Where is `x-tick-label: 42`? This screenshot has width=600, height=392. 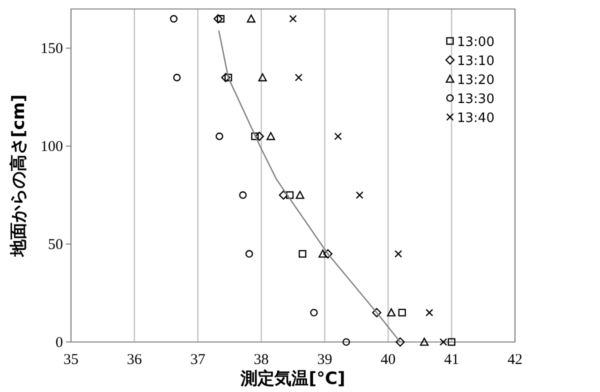
x-tick-label: 42 is located at coordinates (515, 360).